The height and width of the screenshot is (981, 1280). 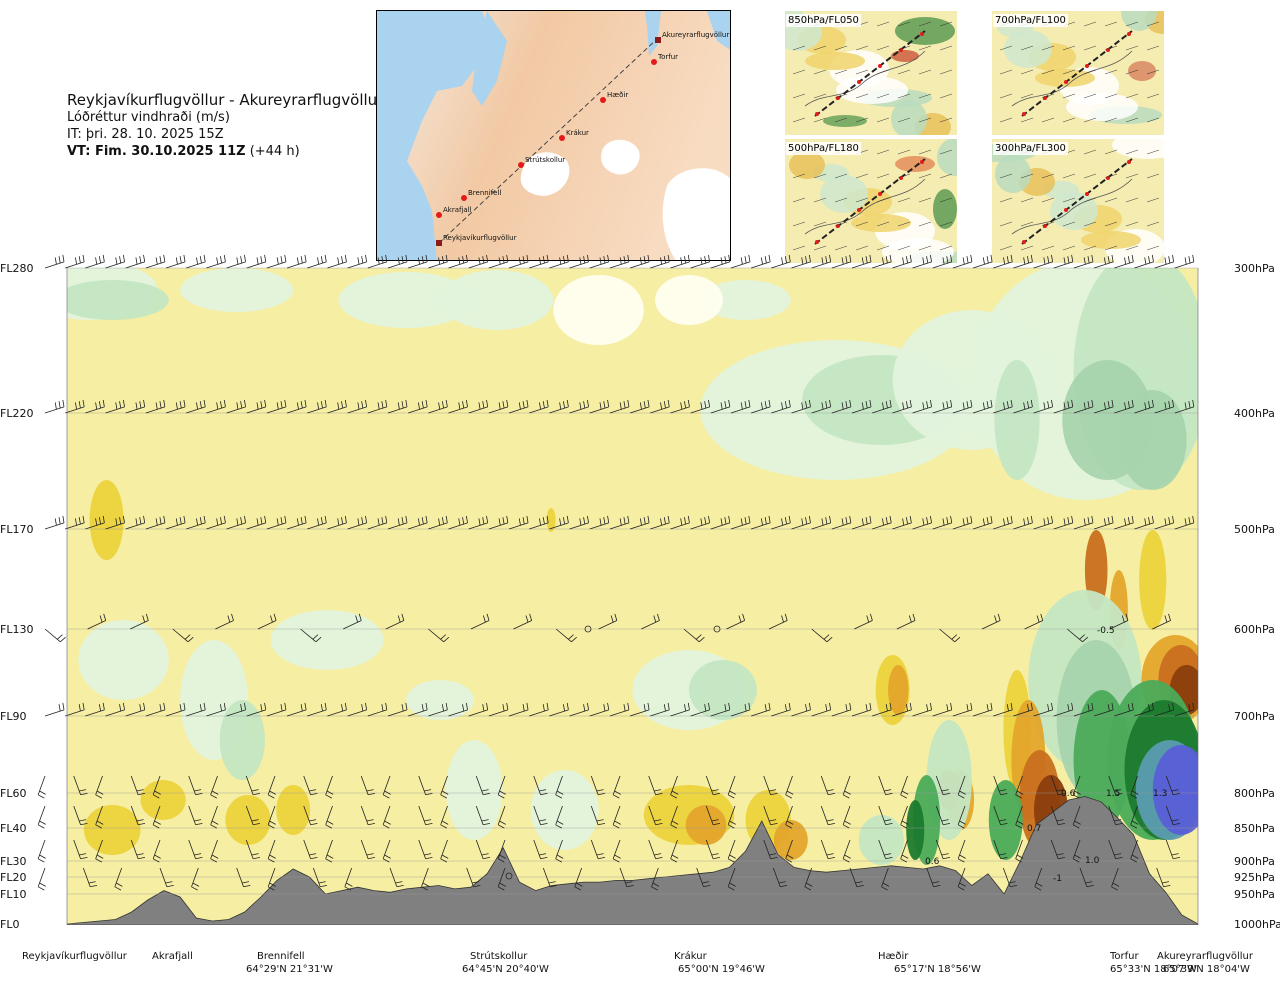 I want to click on pressure-level-label: 600hPa, so click(x=1254, y=629).